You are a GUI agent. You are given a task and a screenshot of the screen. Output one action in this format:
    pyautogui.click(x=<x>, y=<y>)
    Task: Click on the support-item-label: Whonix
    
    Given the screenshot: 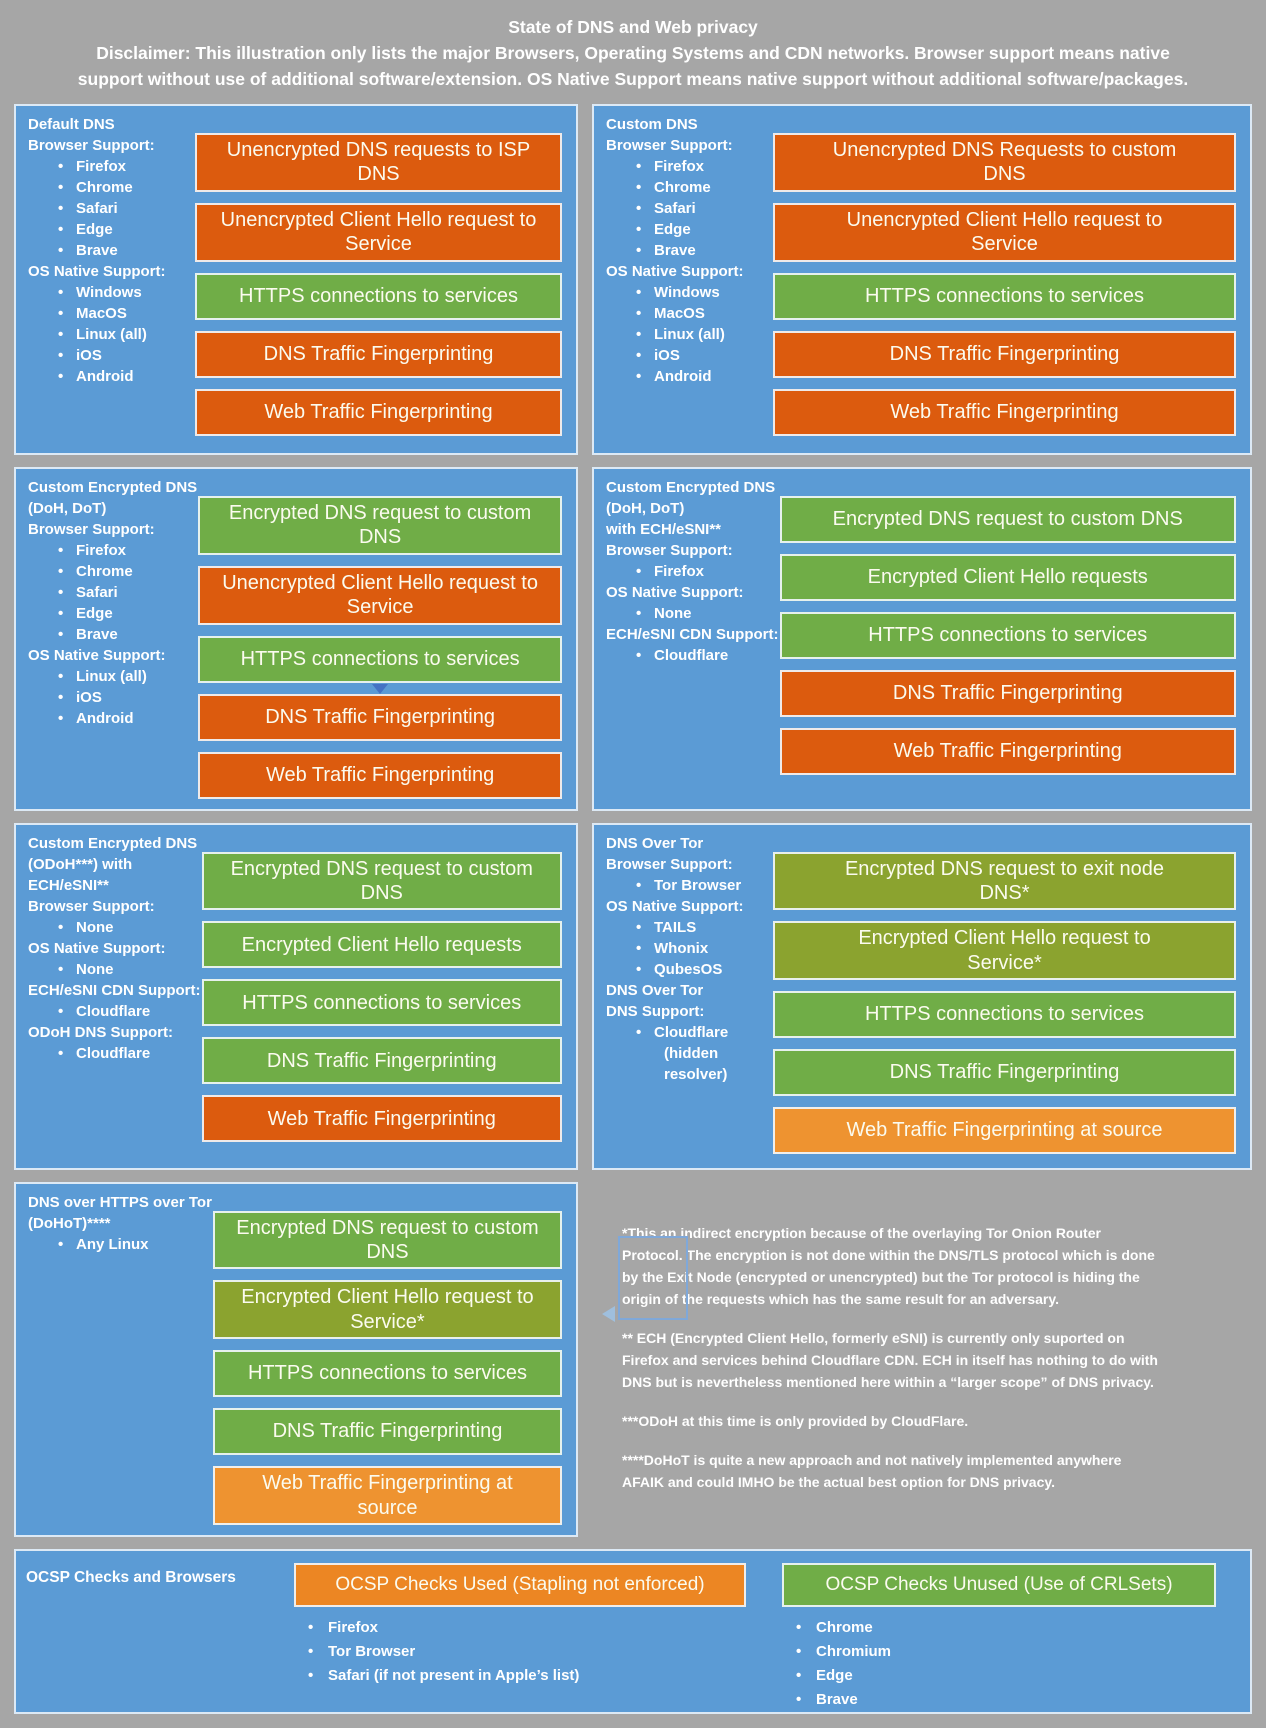 What is the action you would take?
    pyautogui.click(x=681, y=948)
    